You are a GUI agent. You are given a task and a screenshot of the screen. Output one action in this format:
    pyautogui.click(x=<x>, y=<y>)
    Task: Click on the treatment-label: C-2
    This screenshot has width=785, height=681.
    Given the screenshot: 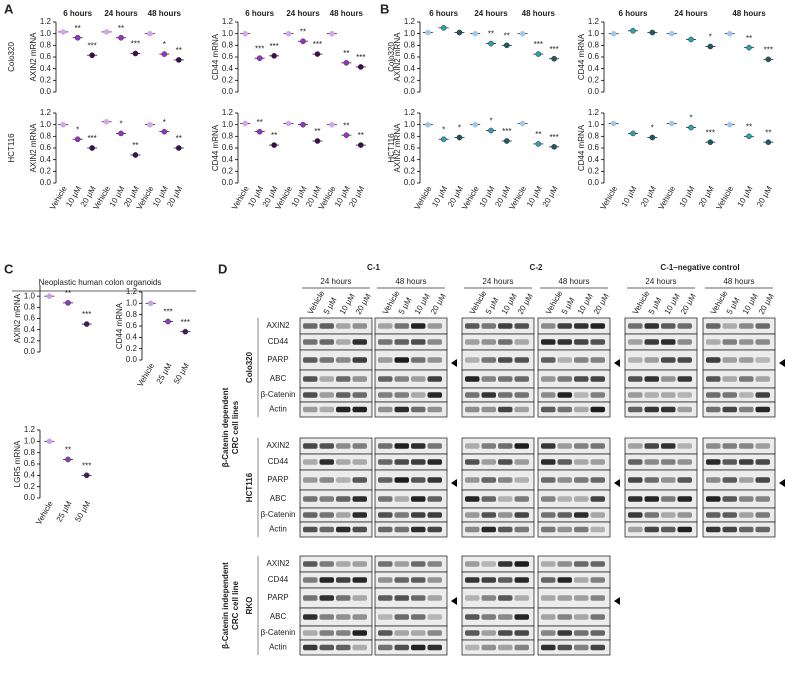 What is the action you would take?
    pyautogui.click(x=536, y=267)
    